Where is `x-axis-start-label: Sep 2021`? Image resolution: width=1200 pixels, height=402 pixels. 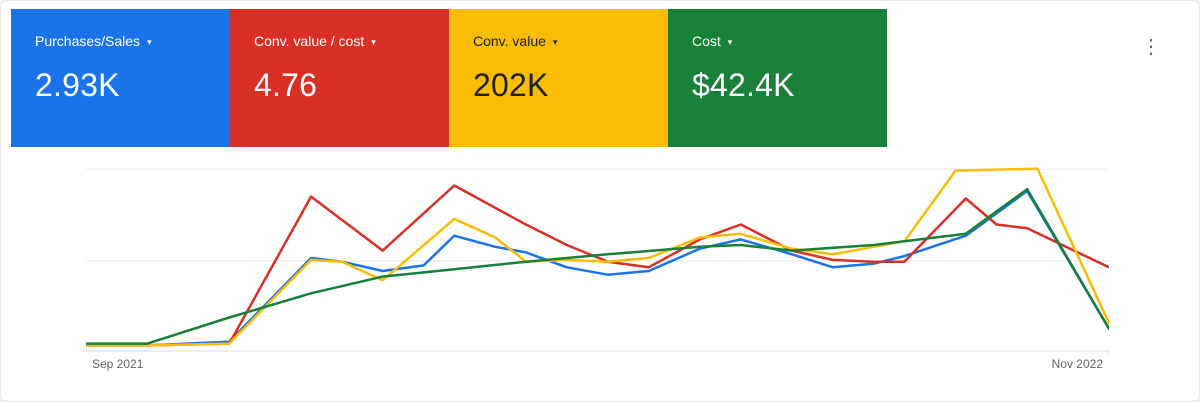 x-axis-start-label: Sep 2021 is located at coordinates (118, 364).